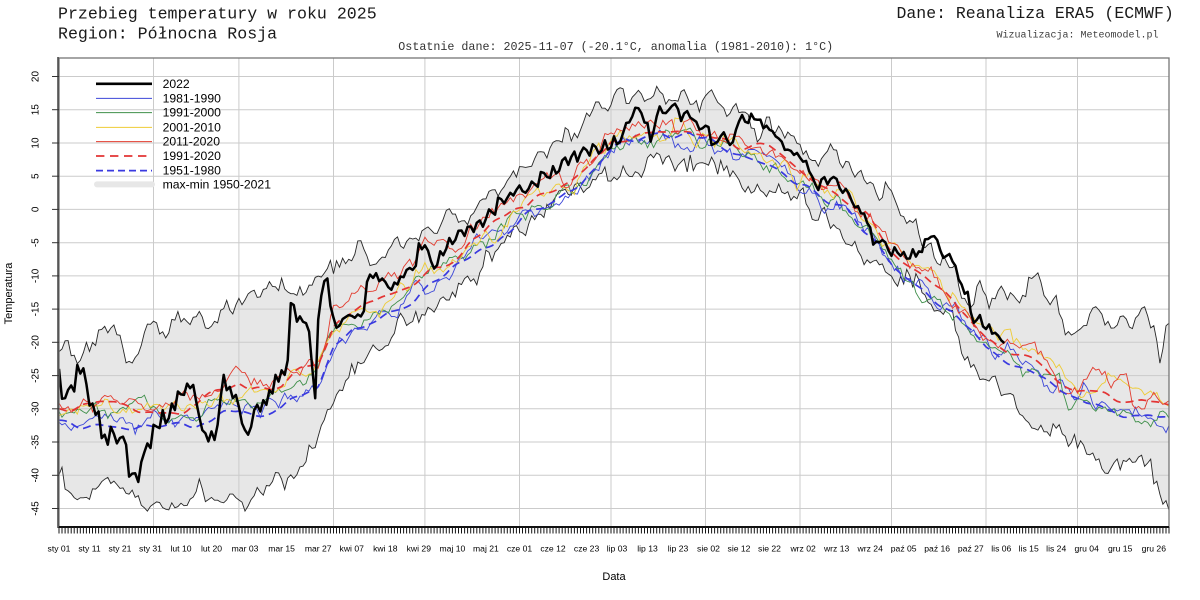 The width and height of the screenshot is (1200, 600). Describe the element at coordinates (192, 127) in the screenshot. I see `svg-text: 2001-2010` at that location.